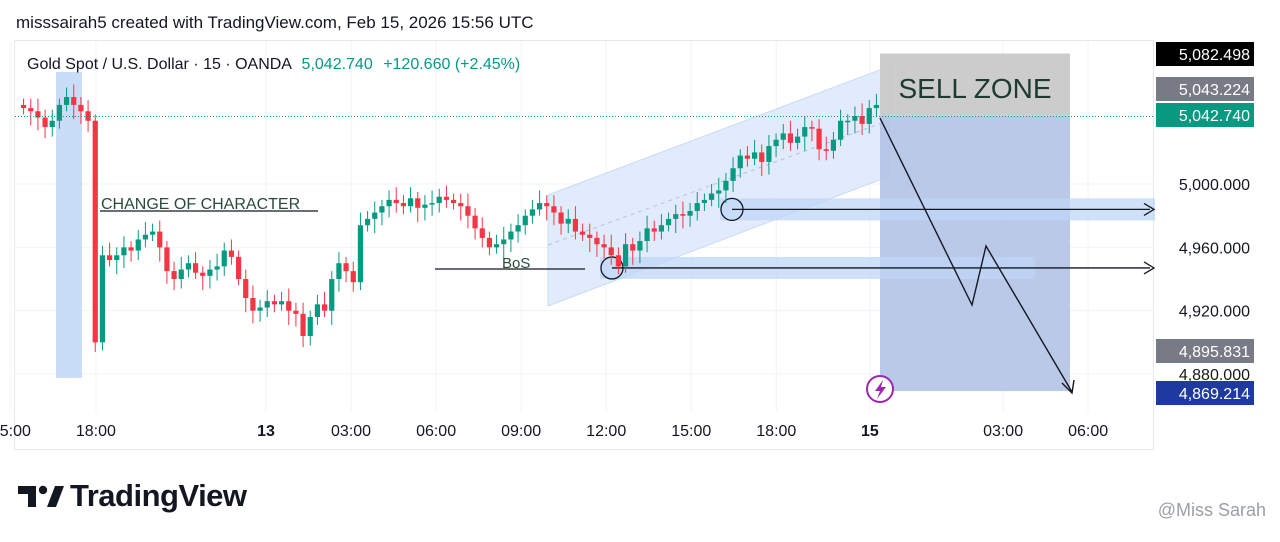 This screenshot has height=542, width=1280. What do you see at coordinates (606, 431) in the screenshot?
I see `x-tick-label: 12:00` at bounding box center [606, 431].